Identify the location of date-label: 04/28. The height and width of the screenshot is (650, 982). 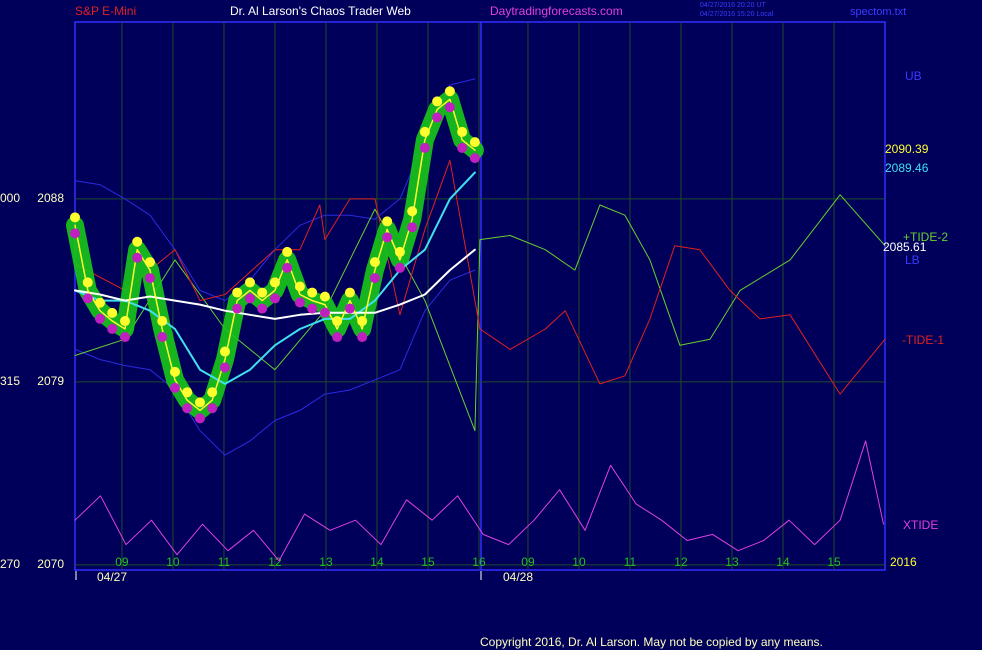
(518, 577).